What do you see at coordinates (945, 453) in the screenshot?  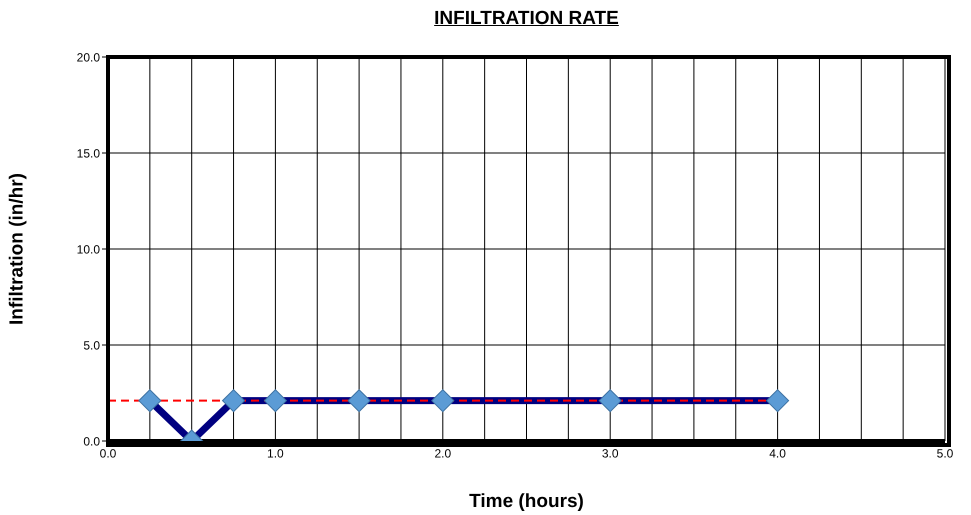 I see `x-tick-label: 5.0` at bounding box center [945, 453].